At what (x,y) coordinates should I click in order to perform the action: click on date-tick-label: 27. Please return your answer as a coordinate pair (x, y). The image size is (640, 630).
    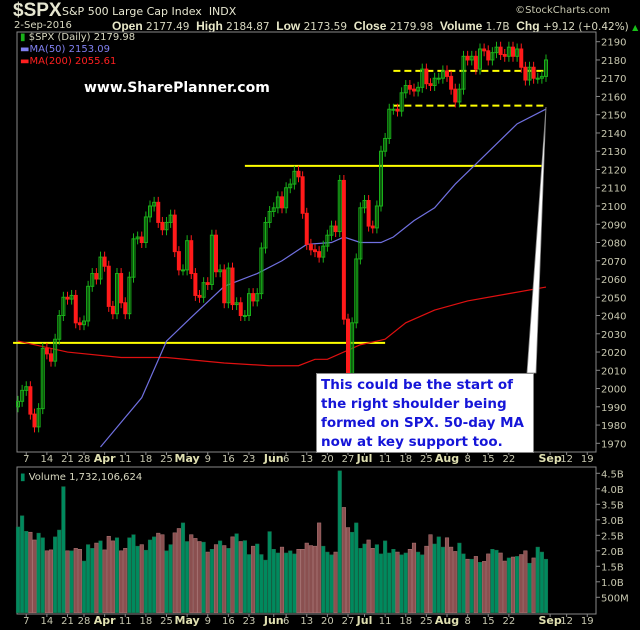
    Looking at the image, I should click on (348, 621).